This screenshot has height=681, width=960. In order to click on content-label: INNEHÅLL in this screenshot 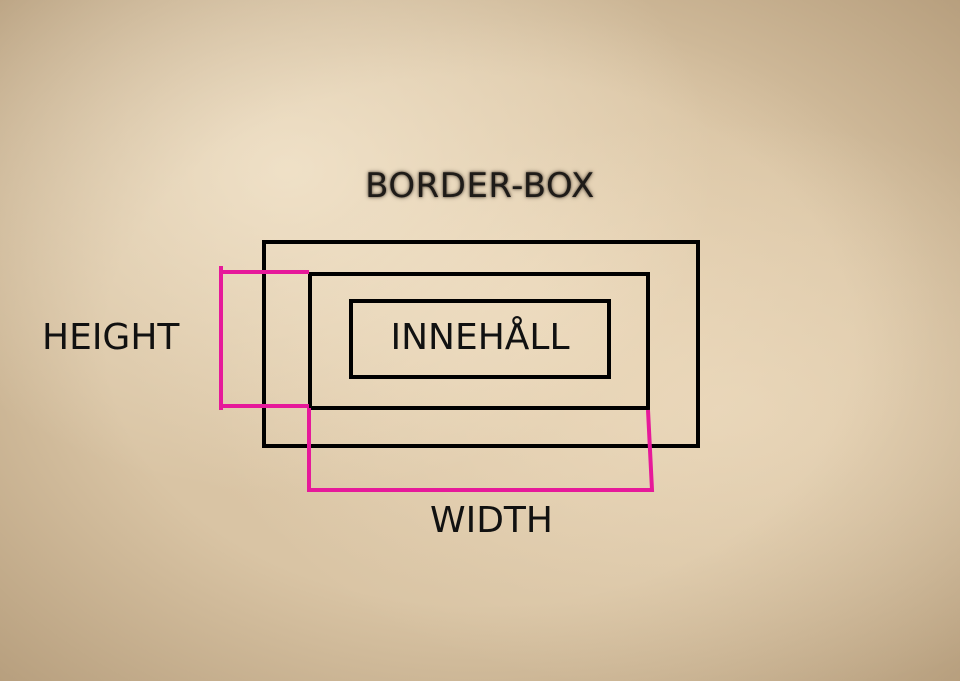, I will do `click(480, 337)`.